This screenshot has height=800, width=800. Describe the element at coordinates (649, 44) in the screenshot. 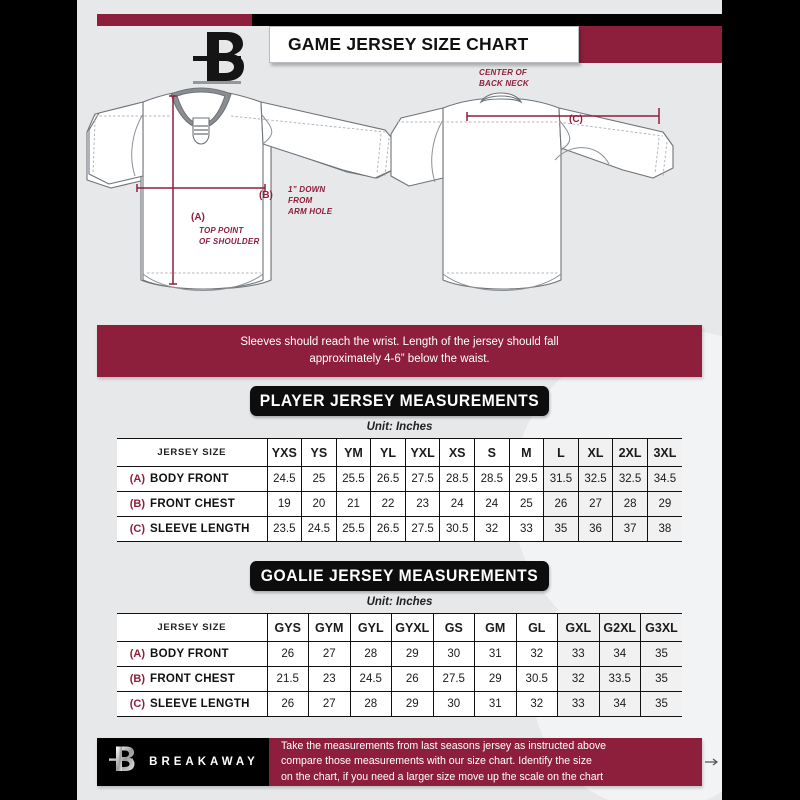

I see `header-maroon-block` at that location.